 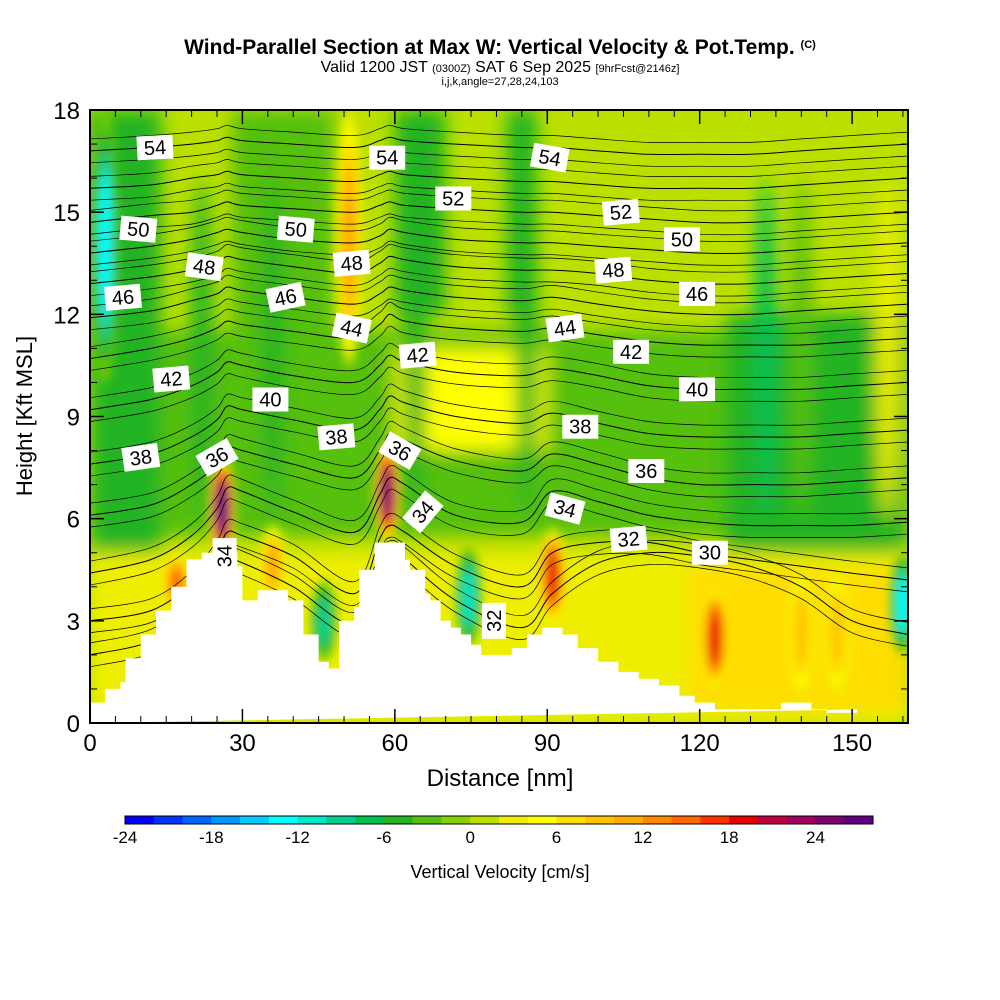 What do you see at coordinates (808, 45) in the screenshot?
I see `title-mark: (C)` at bounding box center [808, 45].